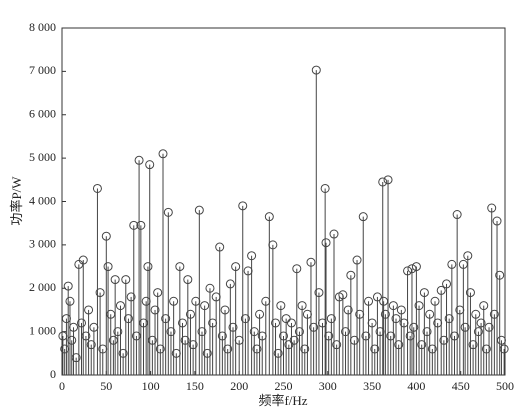 The height and width of the screenshot is (415, 516). Describe the element at coordinates (62, 386) in the screenshot. I see `x-tick-label: 0` at that location.